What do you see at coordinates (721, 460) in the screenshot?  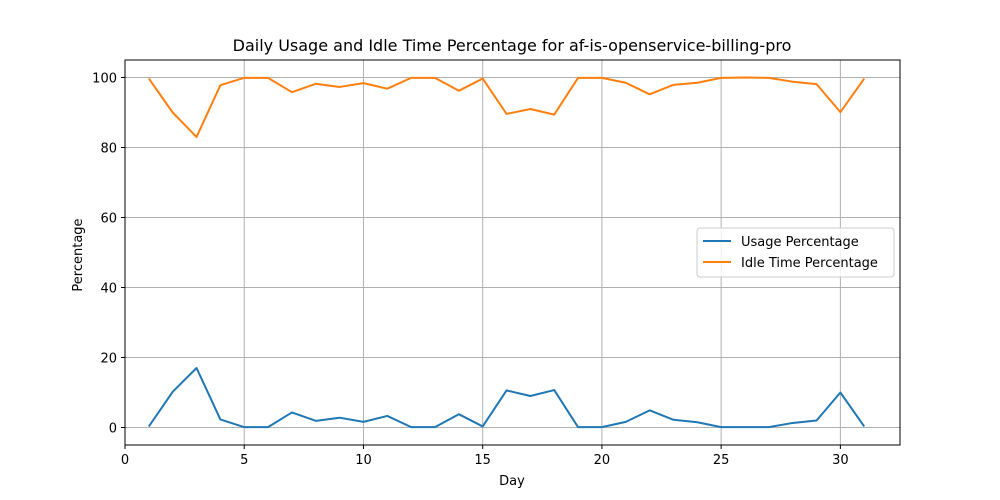 I see `x-tick-label: 25` at bounding box center [721, 460].